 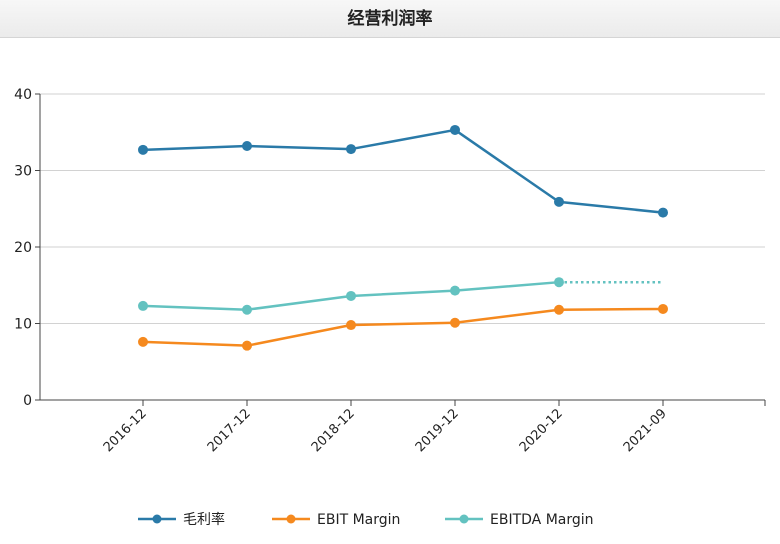 What do you see at coordinates (204, 519) in the screenshot?
I see `legend-label: 毛利率` at bounding box center [204, 519].